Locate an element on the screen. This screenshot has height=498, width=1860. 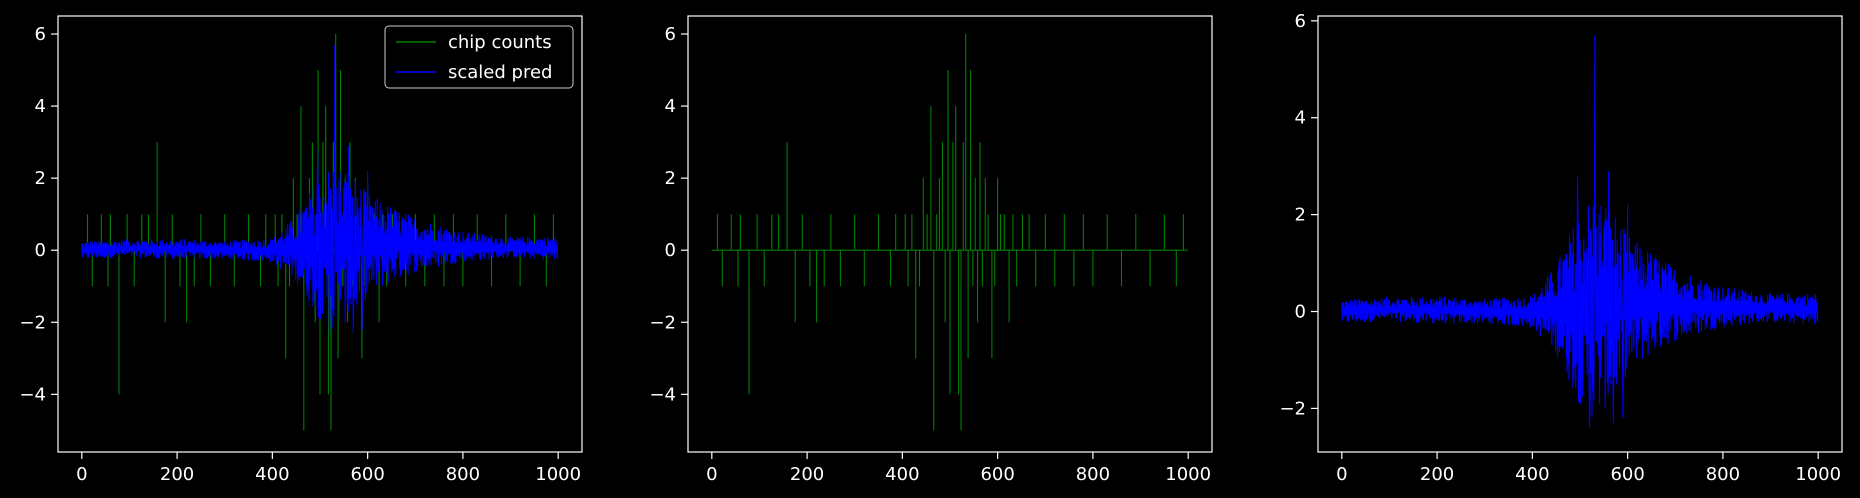
legend: chip counts scaled pred is located at coordinates (479, 57).